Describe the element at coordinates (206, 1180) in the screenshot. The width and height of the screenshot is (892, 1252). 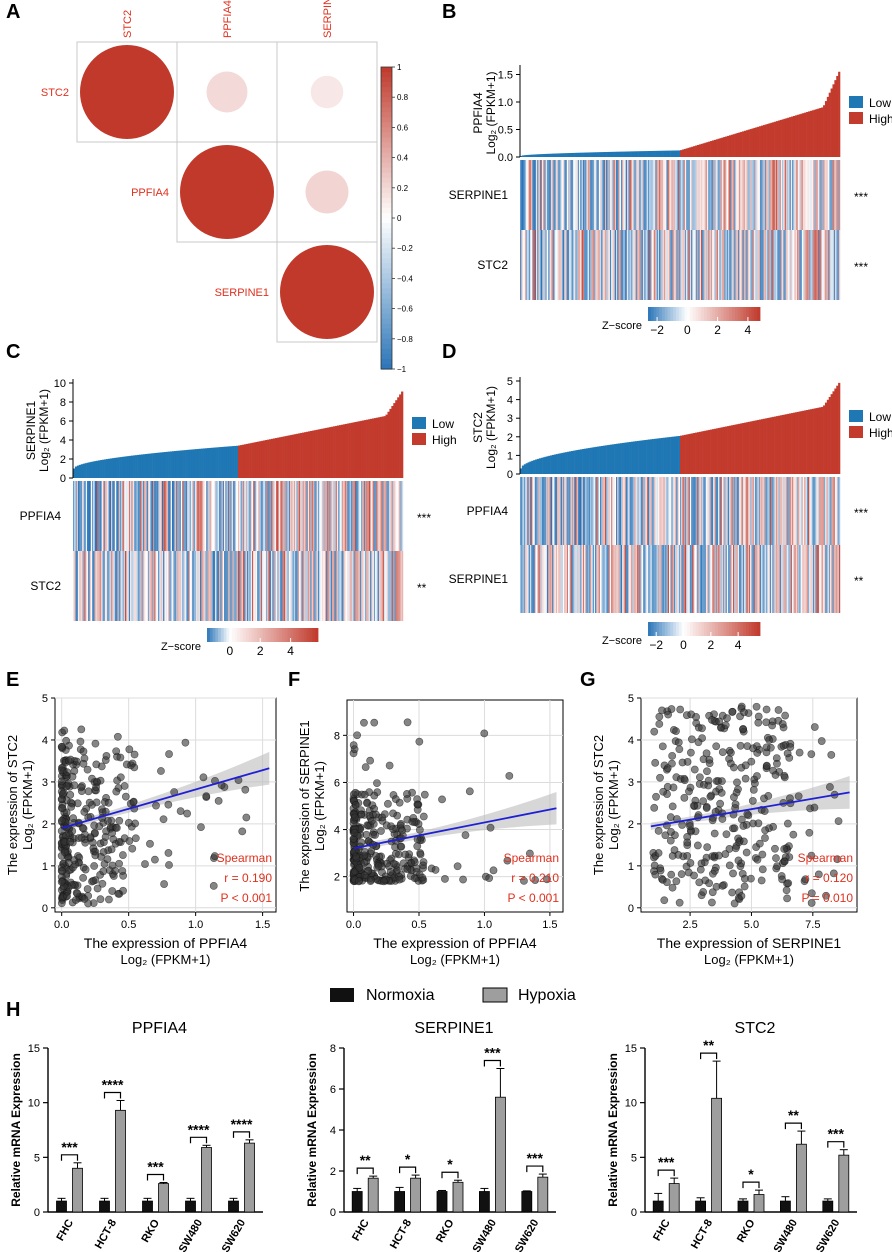
I see `bar-hypoxia` at that location.